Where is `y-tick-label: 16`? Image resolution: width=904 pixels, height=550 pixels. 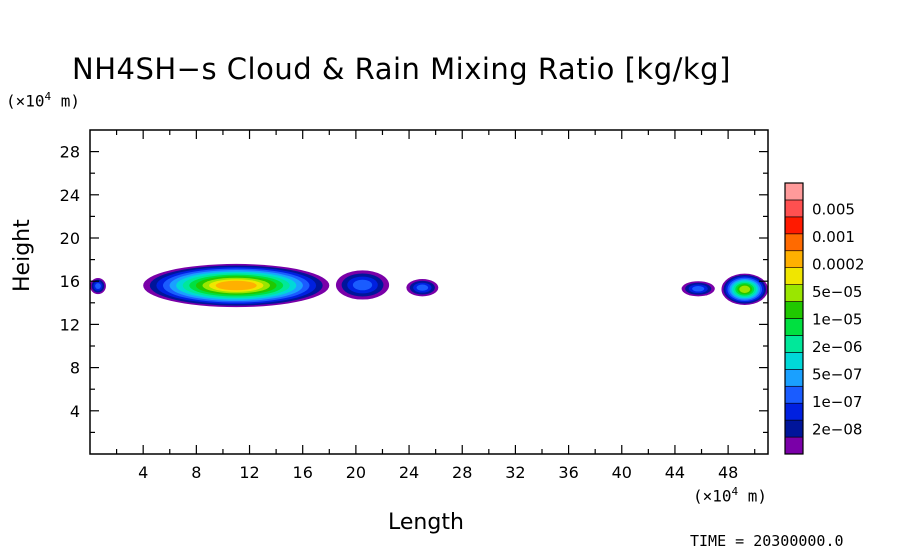 y-tick-label: 16 is located at coordinates (70, 281).